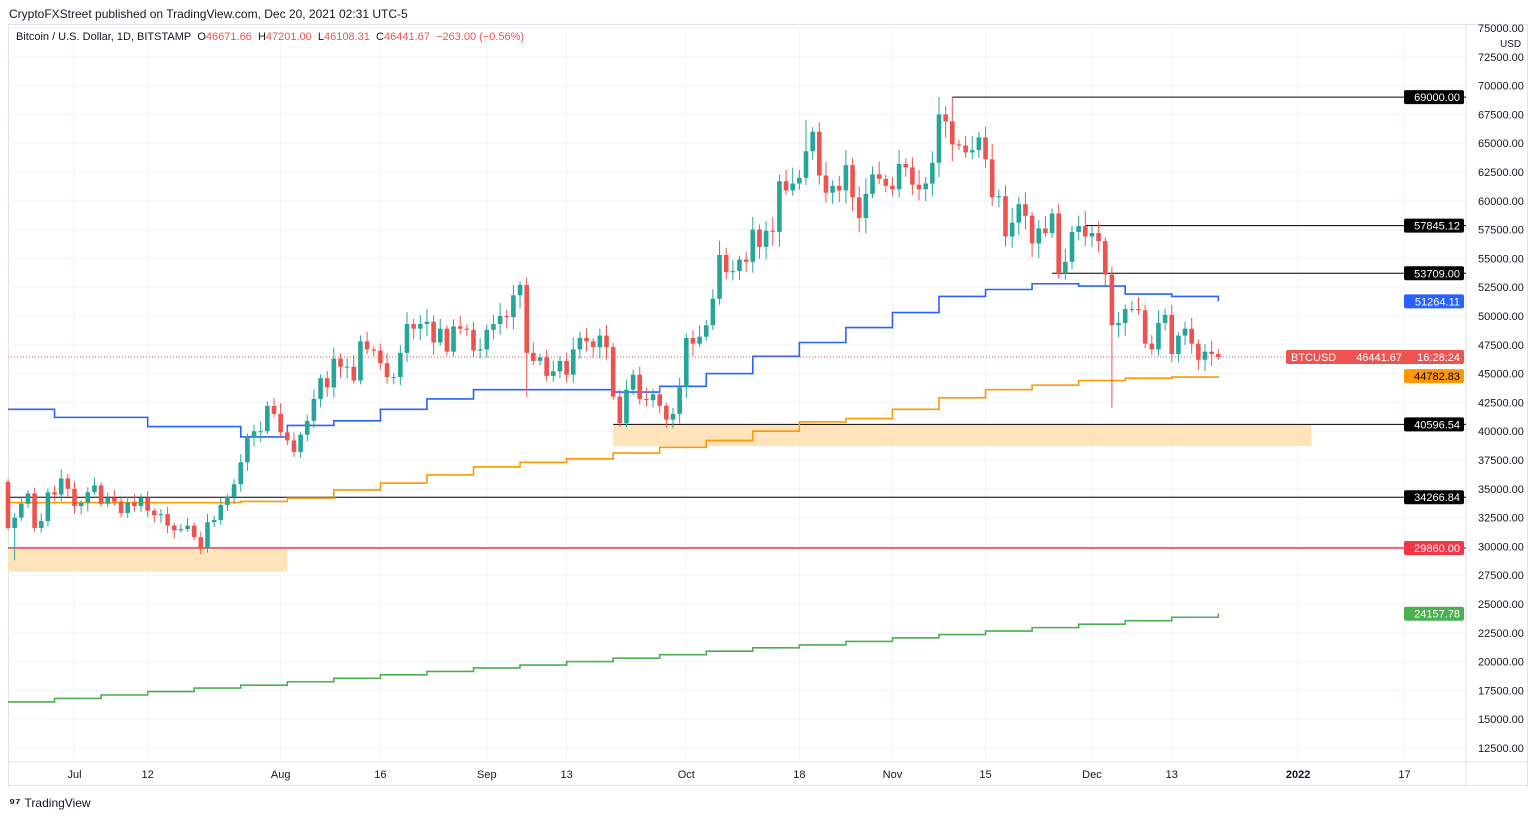  Describe the element at coordinates (50, 802) in the screenshot. I see `tradingview-logo: ⁹⁷ TradingView` at that location.